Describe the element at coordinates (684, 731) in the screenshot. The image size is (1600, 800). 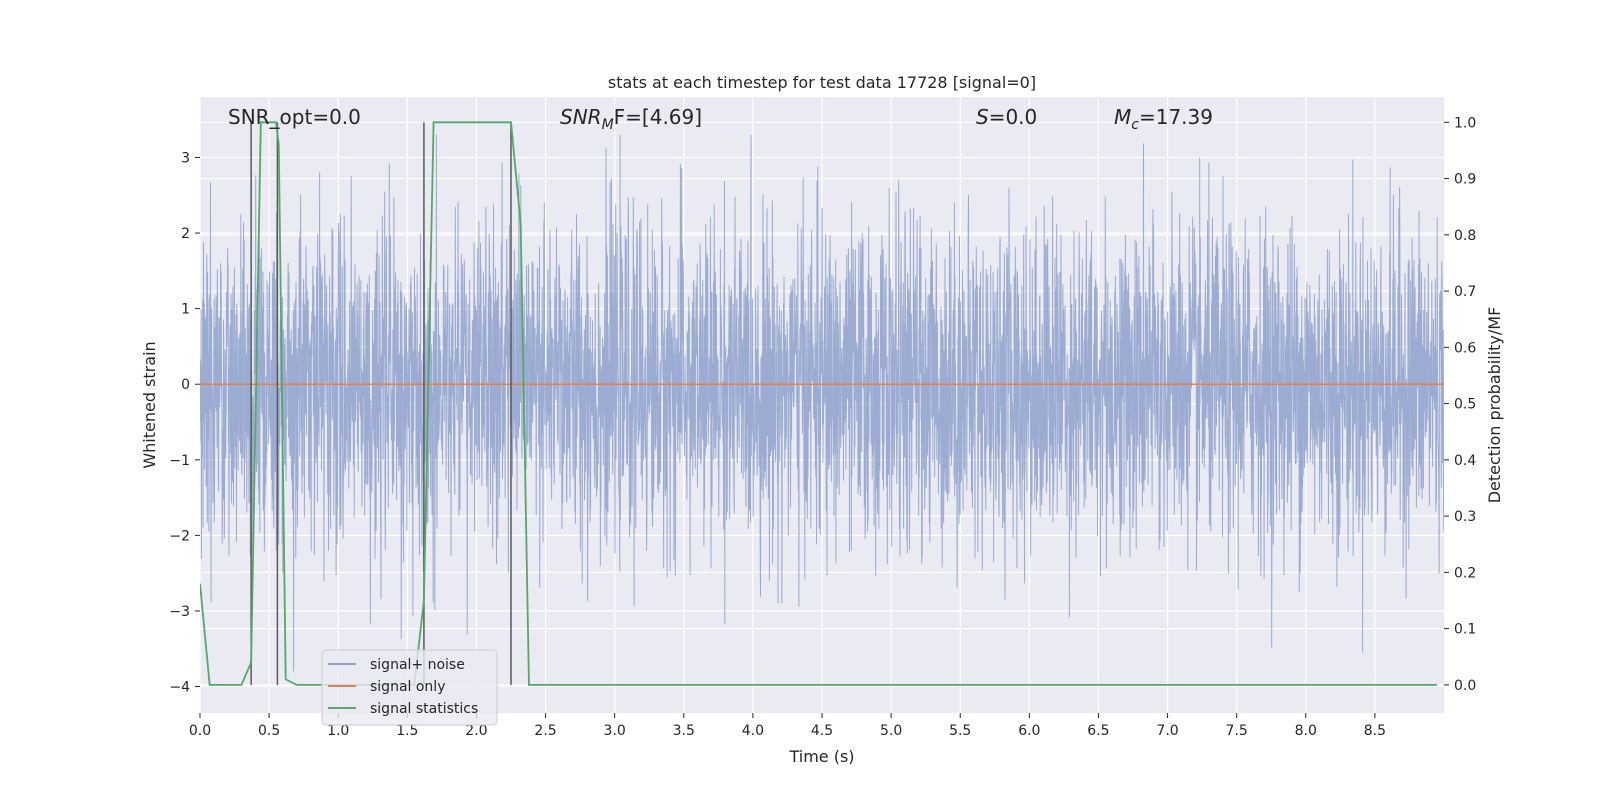
I see `x-tick-label-7: 3.5` at that location.